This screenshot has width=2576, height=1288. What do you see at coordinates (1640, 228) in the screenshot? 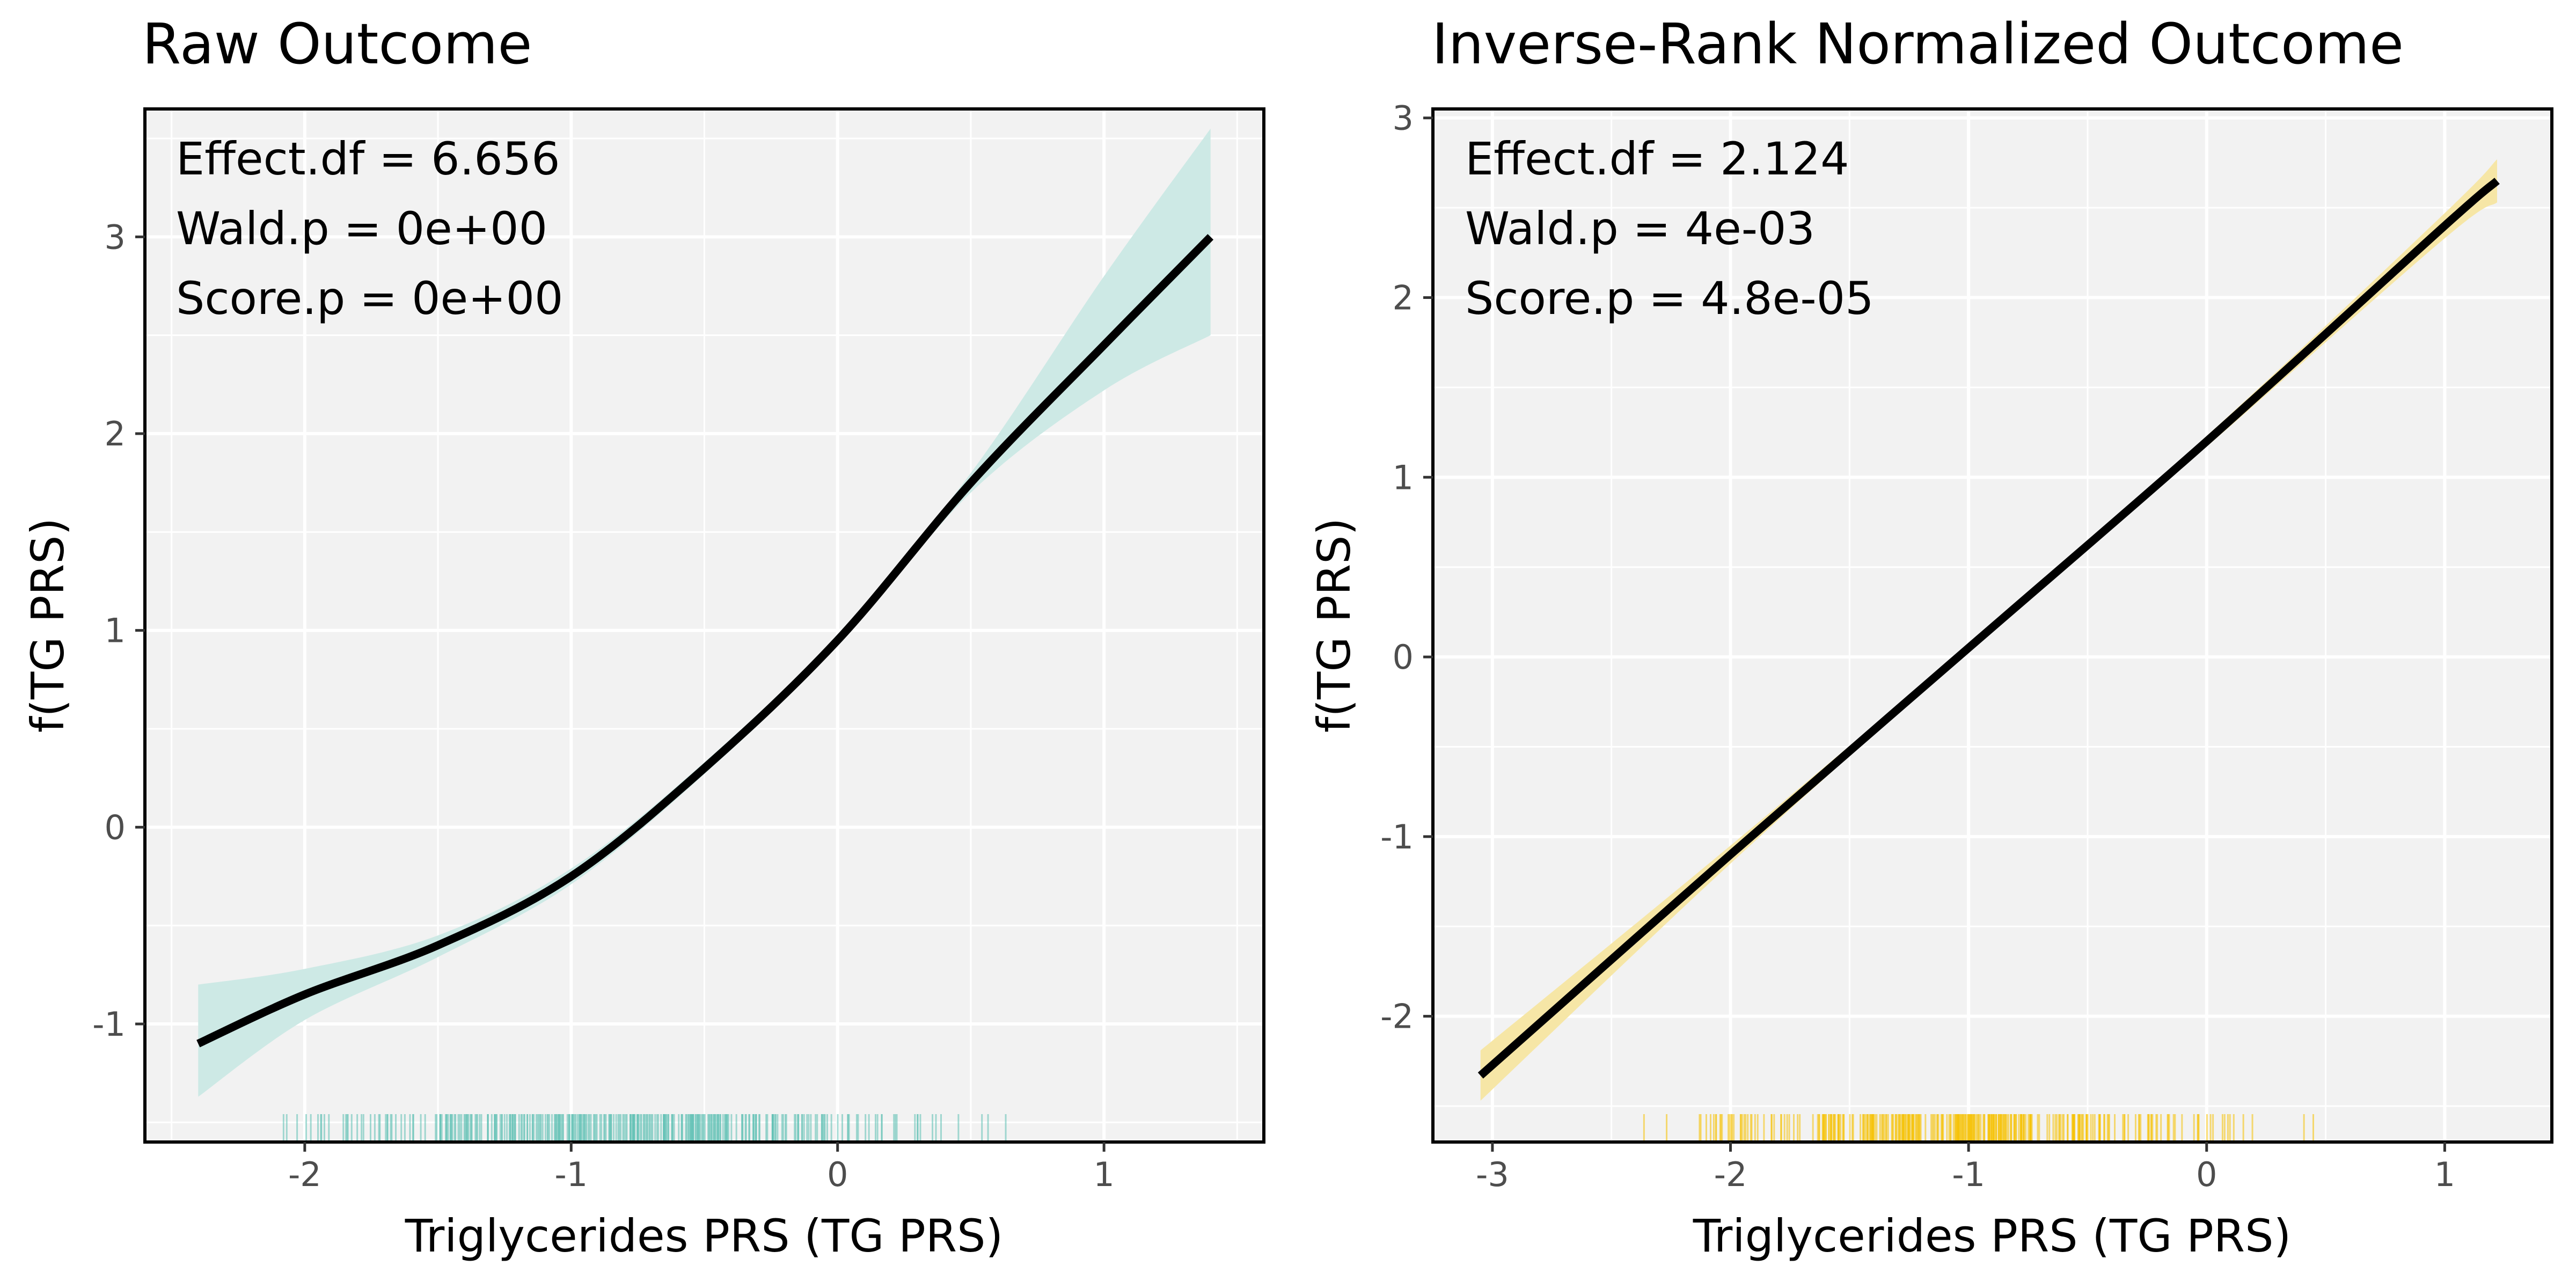
I see `annotation-wald-p: Wald.p = 4e-03` at bounding box center [1640, 228].